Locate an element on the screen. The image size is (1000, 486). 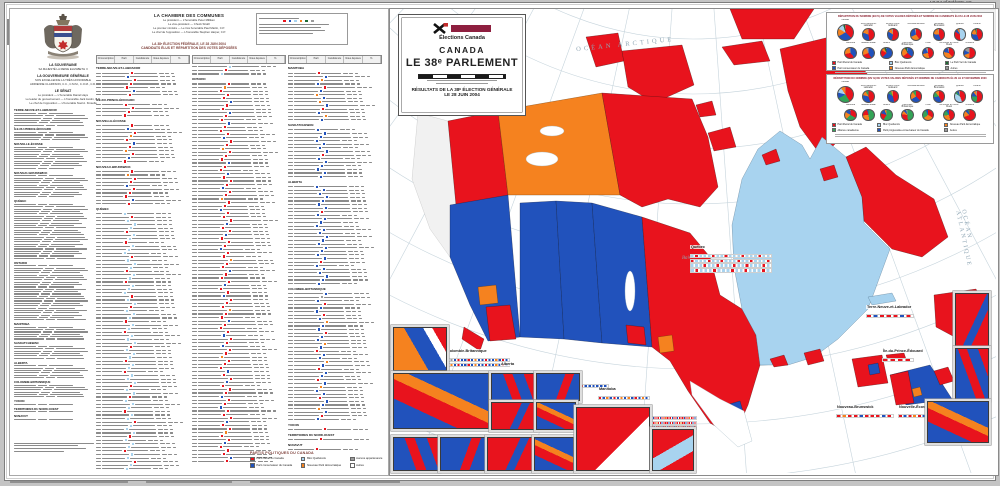
pie-legend-item: Le Parti Vert du Canada is located at coordinates (968, 62).